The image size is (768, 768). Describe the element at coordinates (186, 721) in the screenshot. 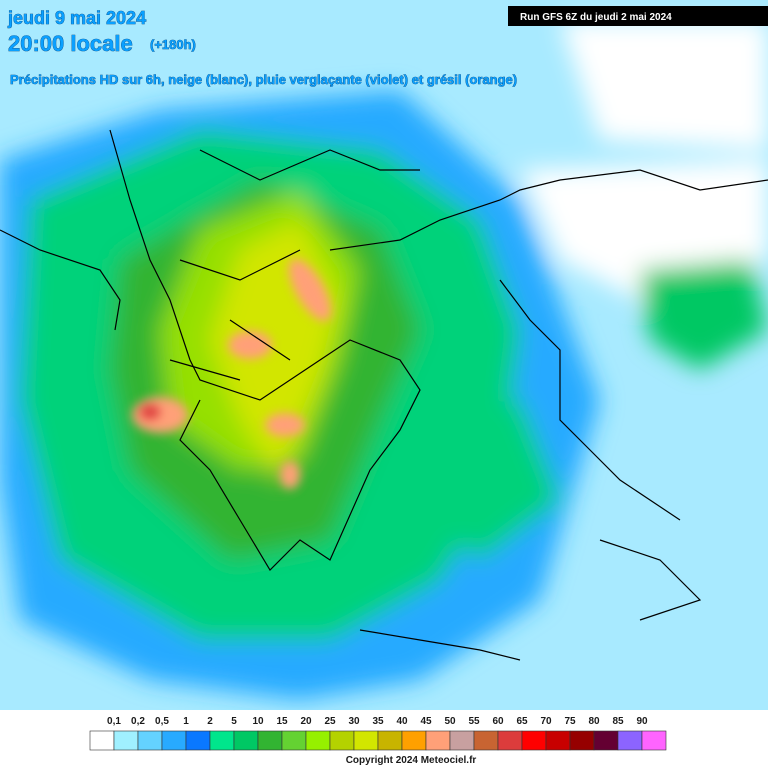

I see `legend-label: 1` at that location.